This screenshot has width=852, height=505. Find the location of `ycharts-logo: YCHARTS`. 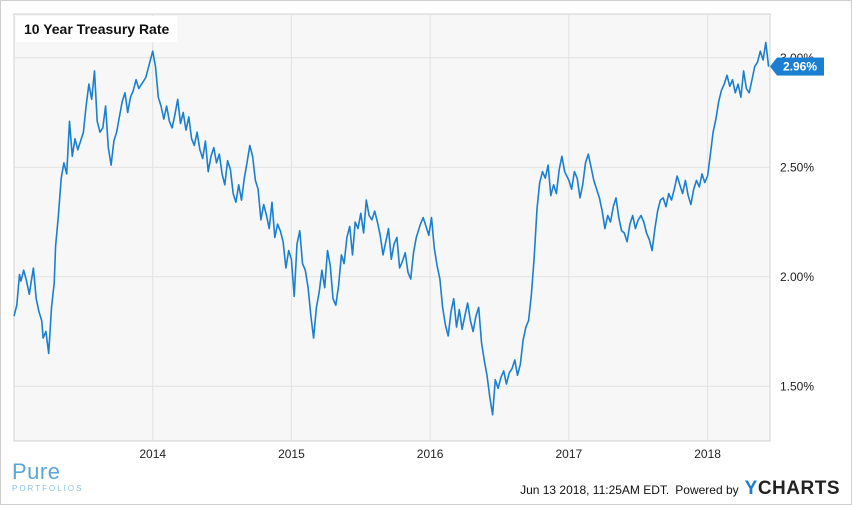

ycharts-logo: YCHARTS is located at coordinates (792, 489).